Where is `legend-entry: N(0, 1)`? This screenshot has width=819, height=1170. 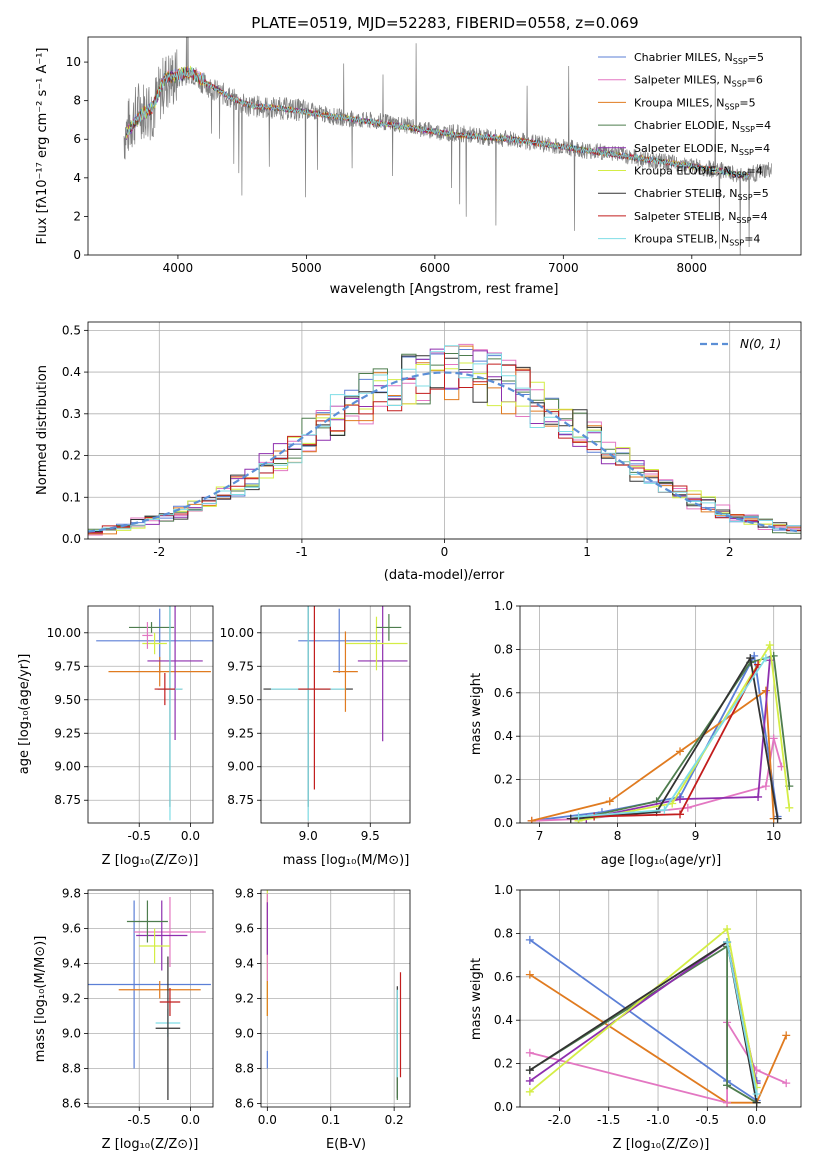 legend-entry: N(0, 1) is located at coordinates (760, 344).